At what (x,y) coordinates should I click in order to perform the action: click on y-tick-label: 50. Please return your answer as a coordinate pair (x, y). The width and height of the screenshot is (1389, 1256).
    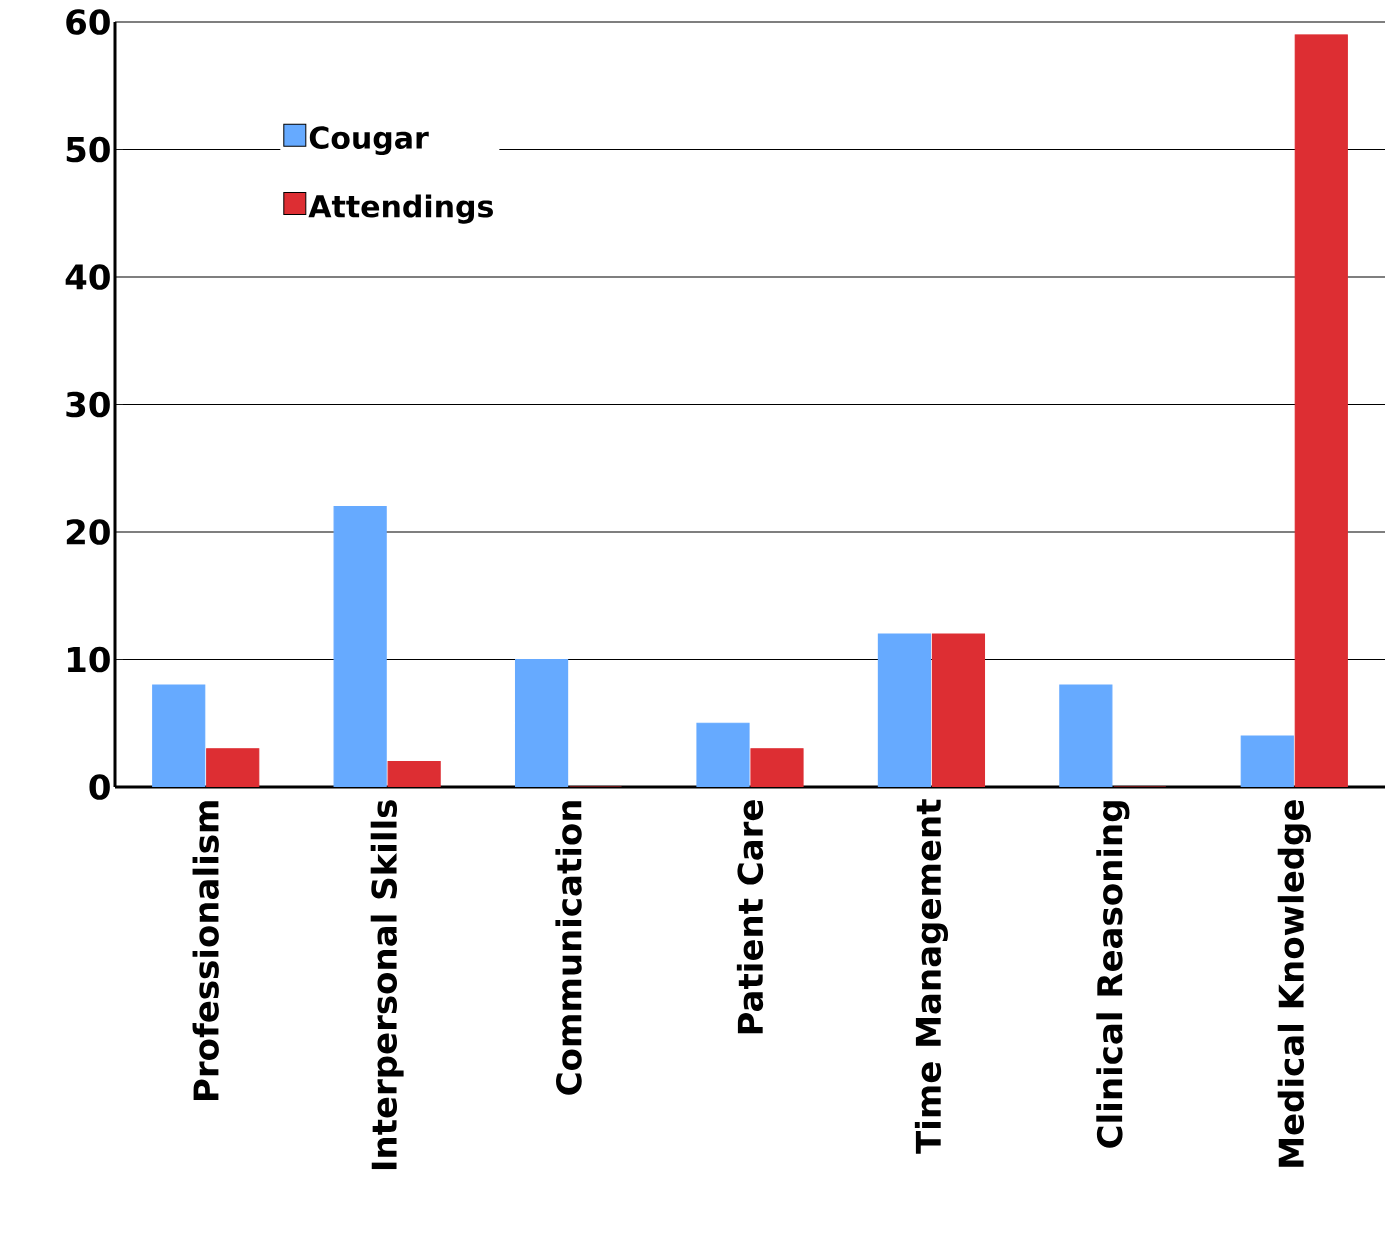
    Looking at the image, I should click on (88, 149).